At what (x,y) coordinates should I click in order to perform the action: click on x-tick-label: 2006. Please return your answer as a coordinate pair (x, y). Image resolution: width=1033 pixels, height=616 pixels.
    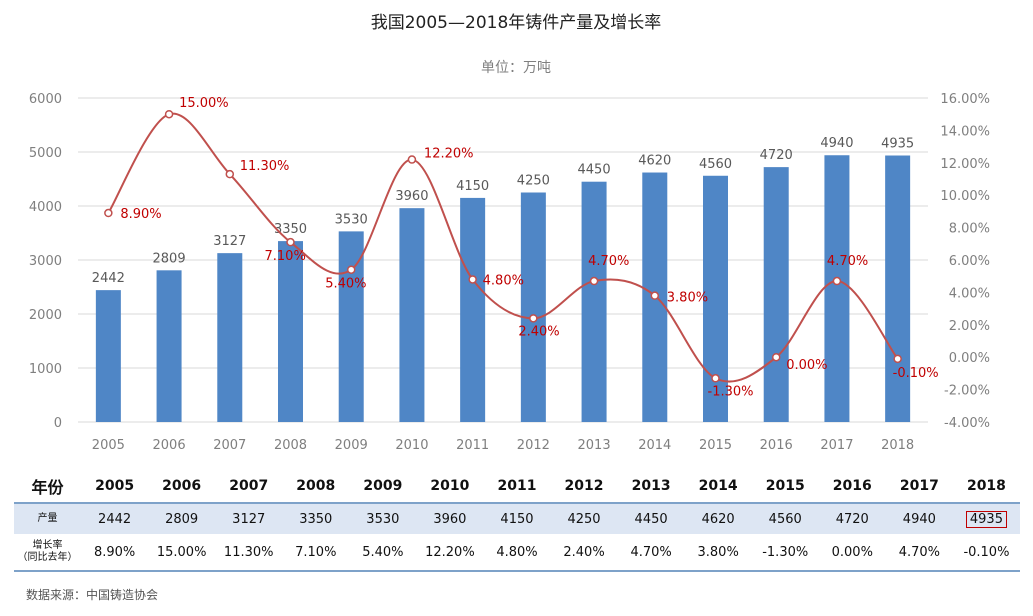
    Looking at the image, I should click on (169, 445).